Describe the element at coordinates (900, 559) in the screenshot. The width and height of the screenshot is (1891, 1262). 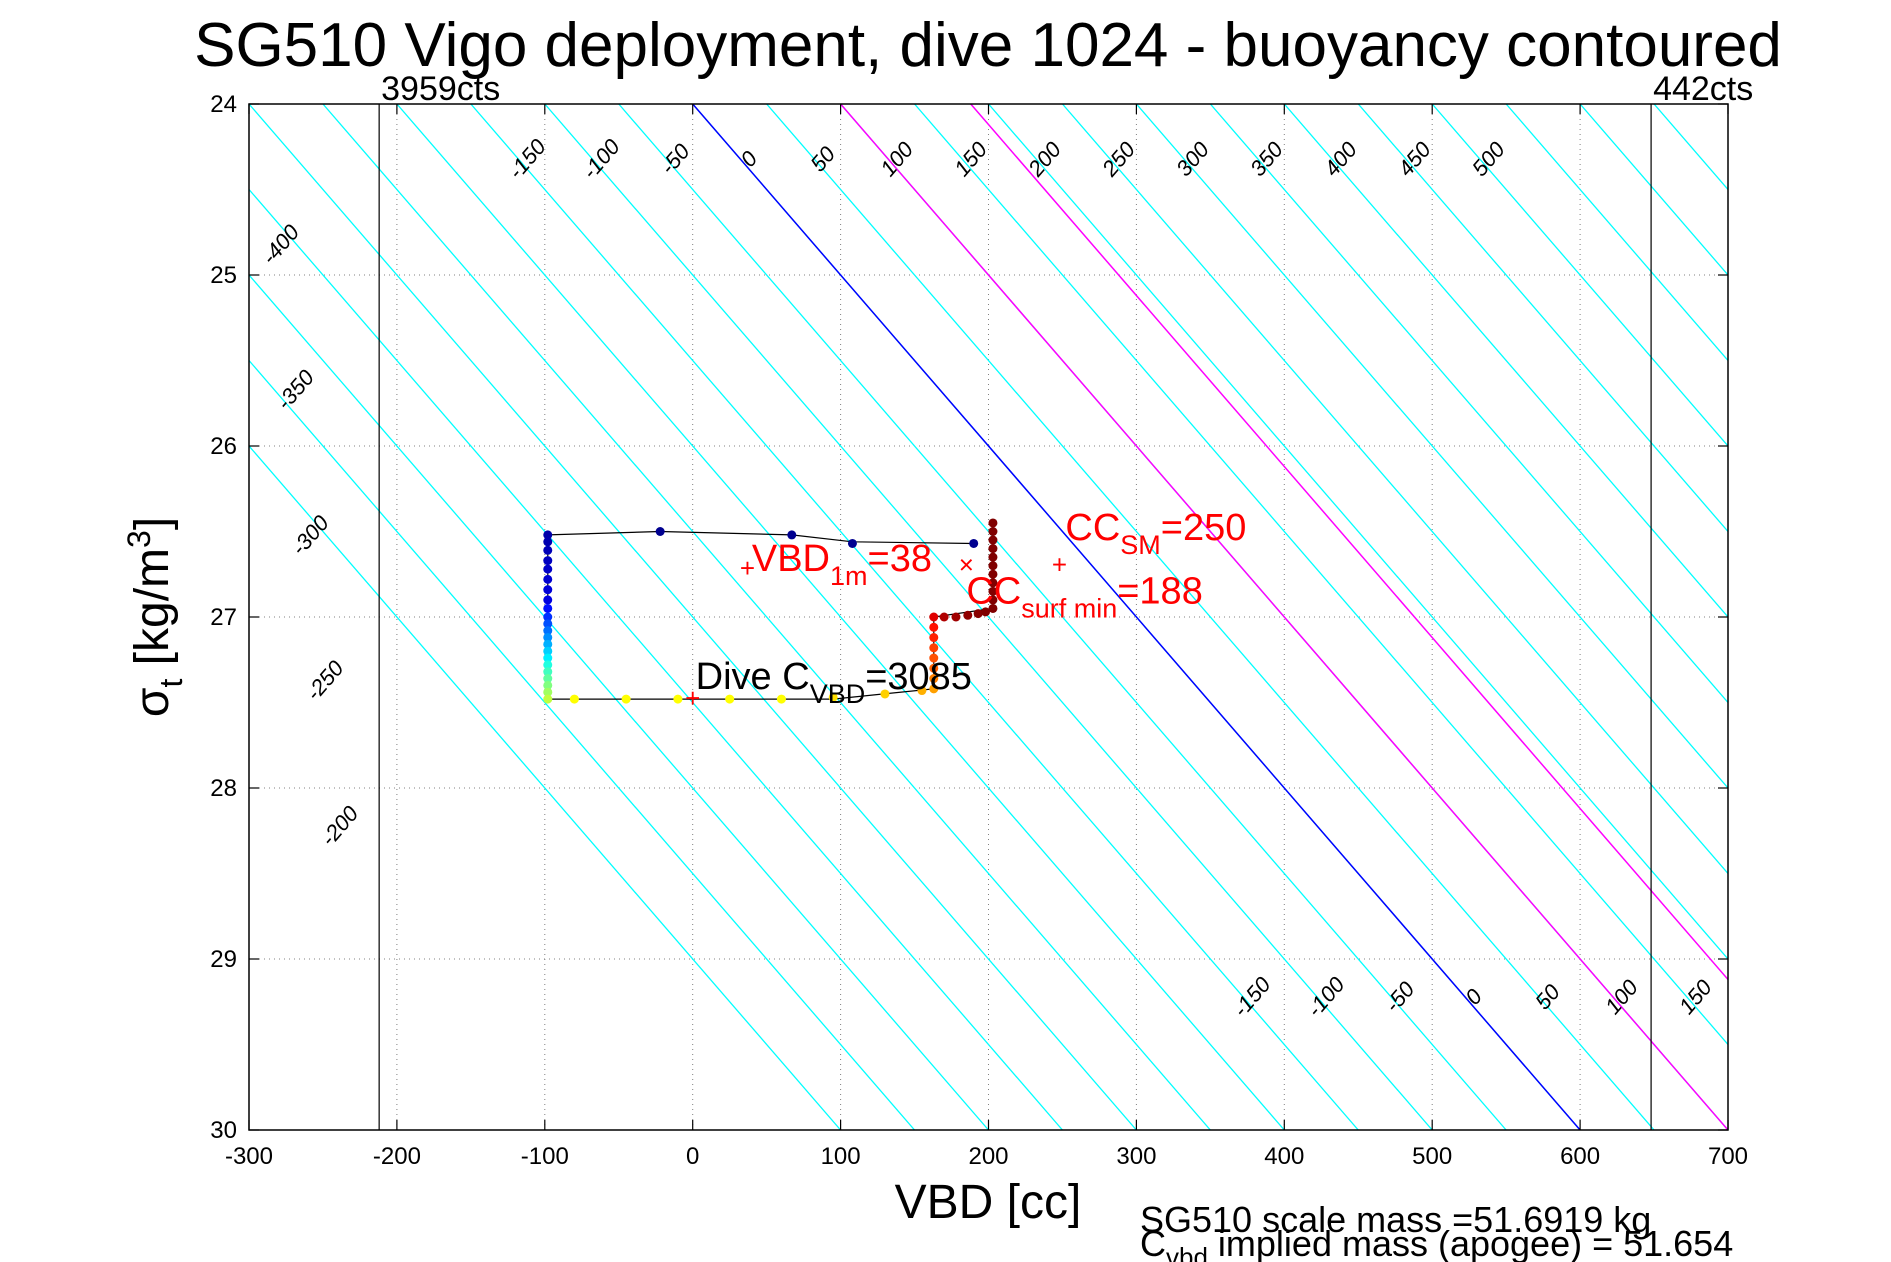
I see `annotation-value: =38` at that location.